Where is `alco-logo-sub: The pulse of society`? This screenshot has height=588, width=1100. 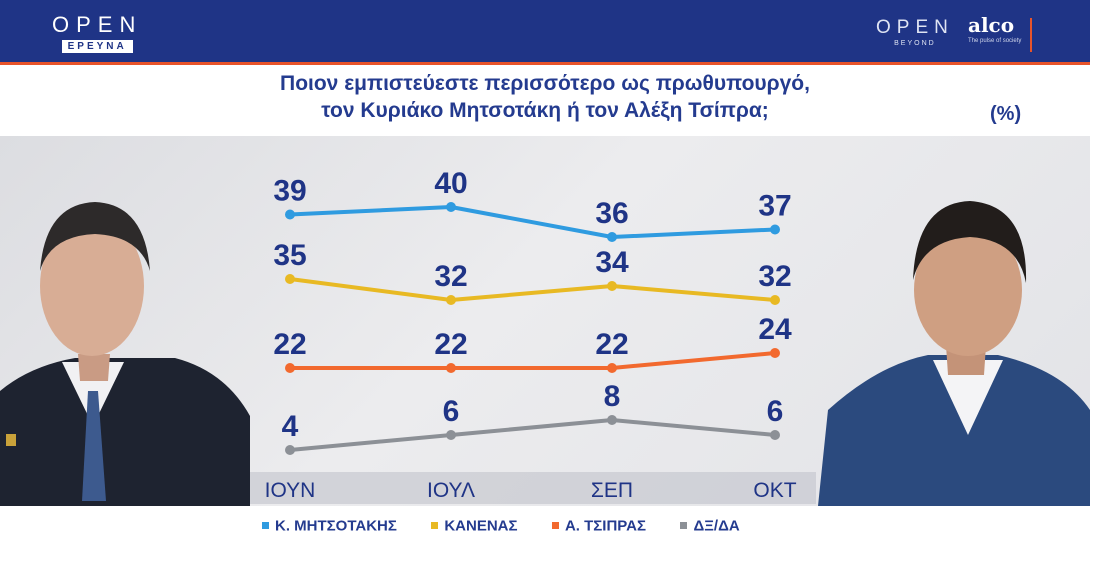 alco-logo-sub: The pulse of society is located at coordinates (995, 41).